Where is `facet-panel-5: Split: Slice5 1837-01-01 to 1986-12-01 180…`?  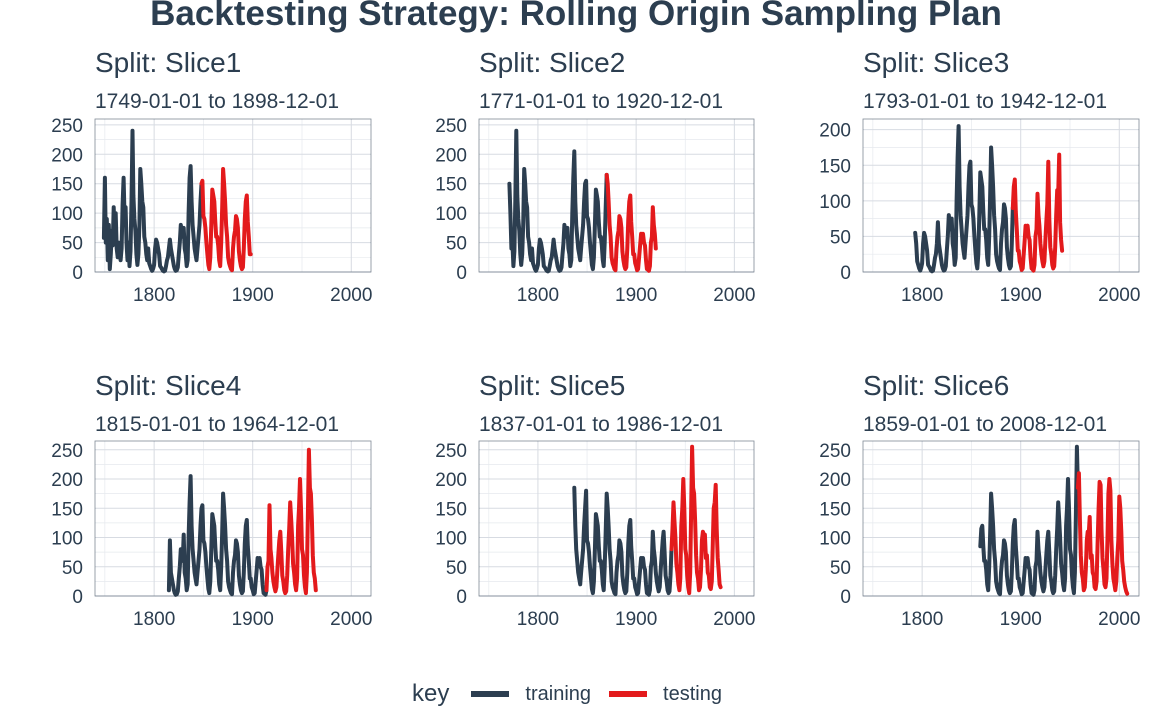 facet-panel-5: Split: Slice5 1837-01-01 to 1986-12-01 180… is located at coordinates (595, 500).